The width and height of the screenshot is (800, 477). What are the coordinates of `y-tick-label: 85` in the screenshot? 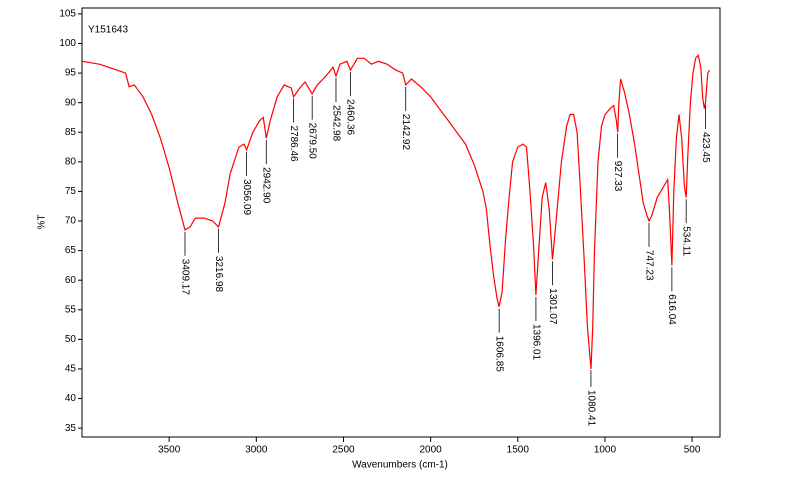 It's located at (71, 132).